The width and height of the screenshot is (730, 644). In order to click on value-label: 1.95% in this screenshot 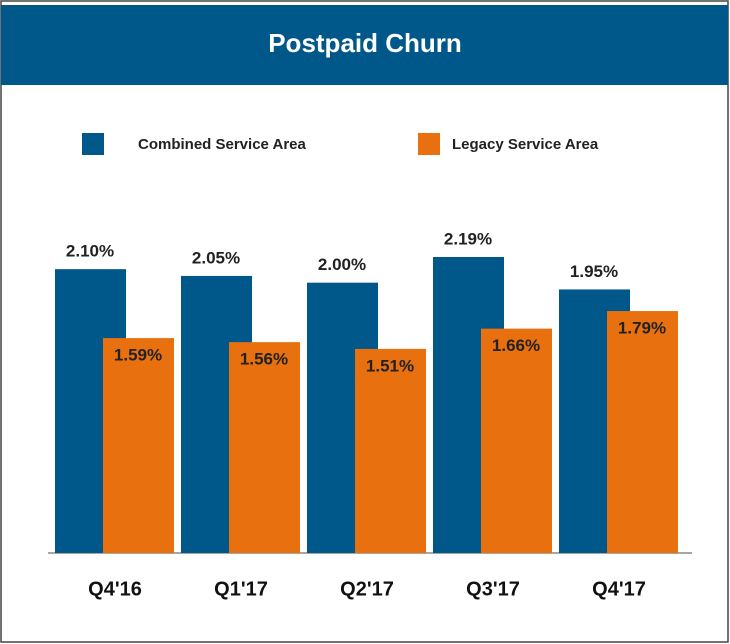, I will do `click(594, 271)`.